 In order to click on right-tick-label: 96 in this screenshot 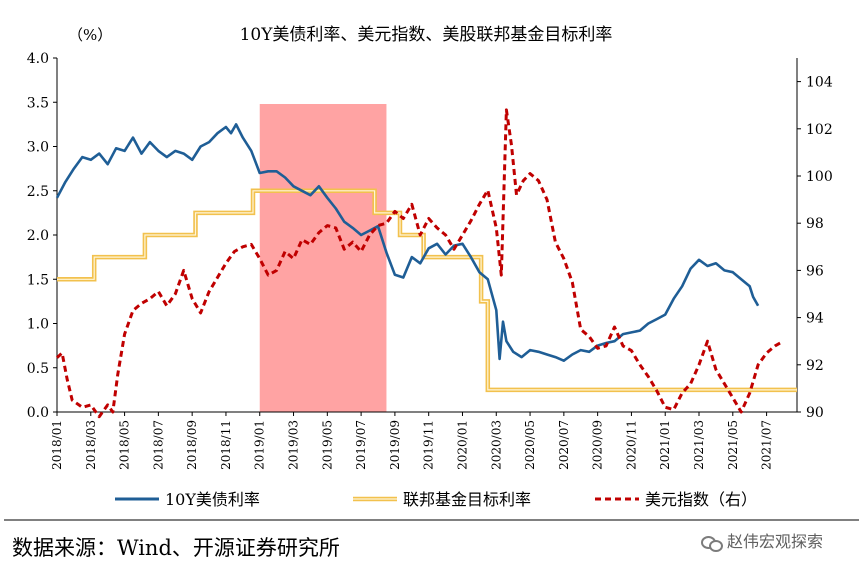, I will do `click(815, 271)`.